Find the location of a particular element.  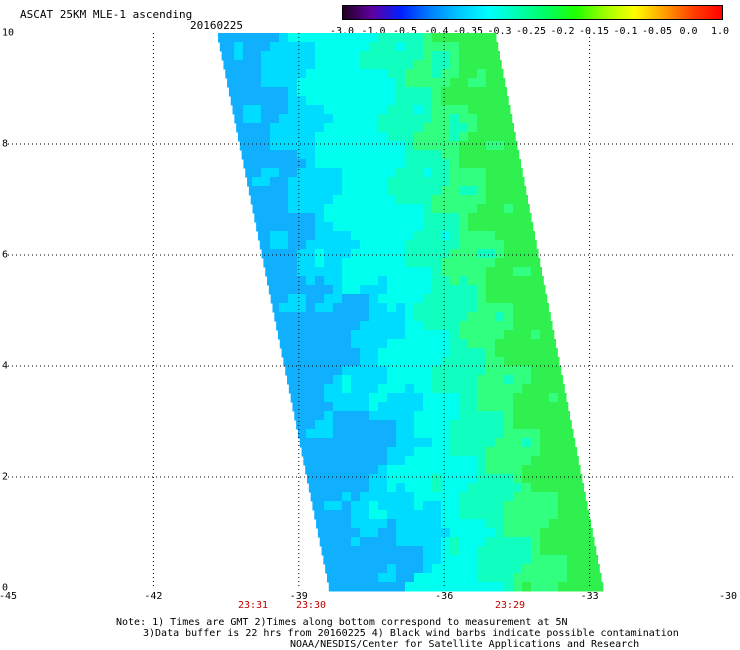

y-tick-label: 2 is located at coordinates (5, 477).